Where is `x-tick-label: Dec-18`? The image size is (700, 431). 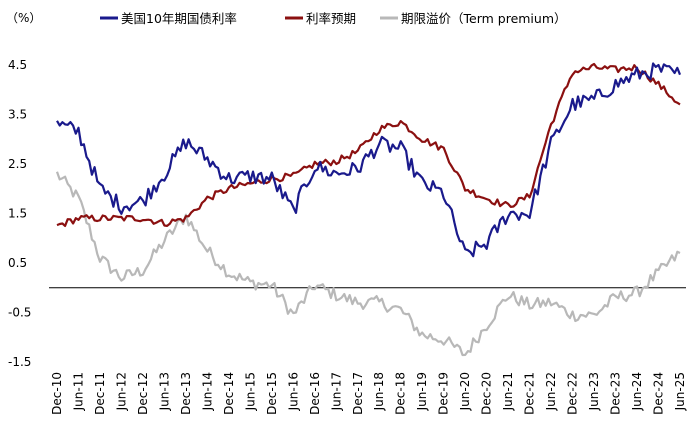
x-tick-label: Dec-18 is located at coordinates (401, 393).